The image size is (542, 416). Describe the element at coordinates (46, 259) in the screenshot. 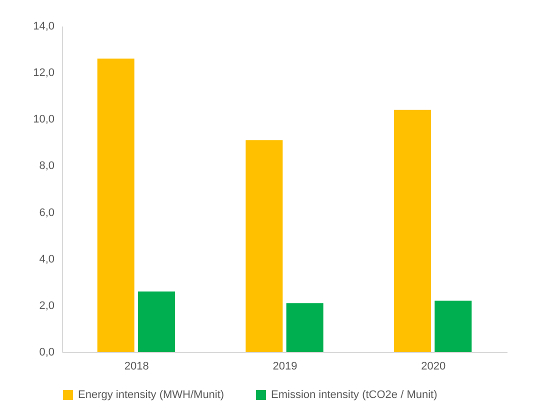

I see `y-tick-label: 4,0` at that location.